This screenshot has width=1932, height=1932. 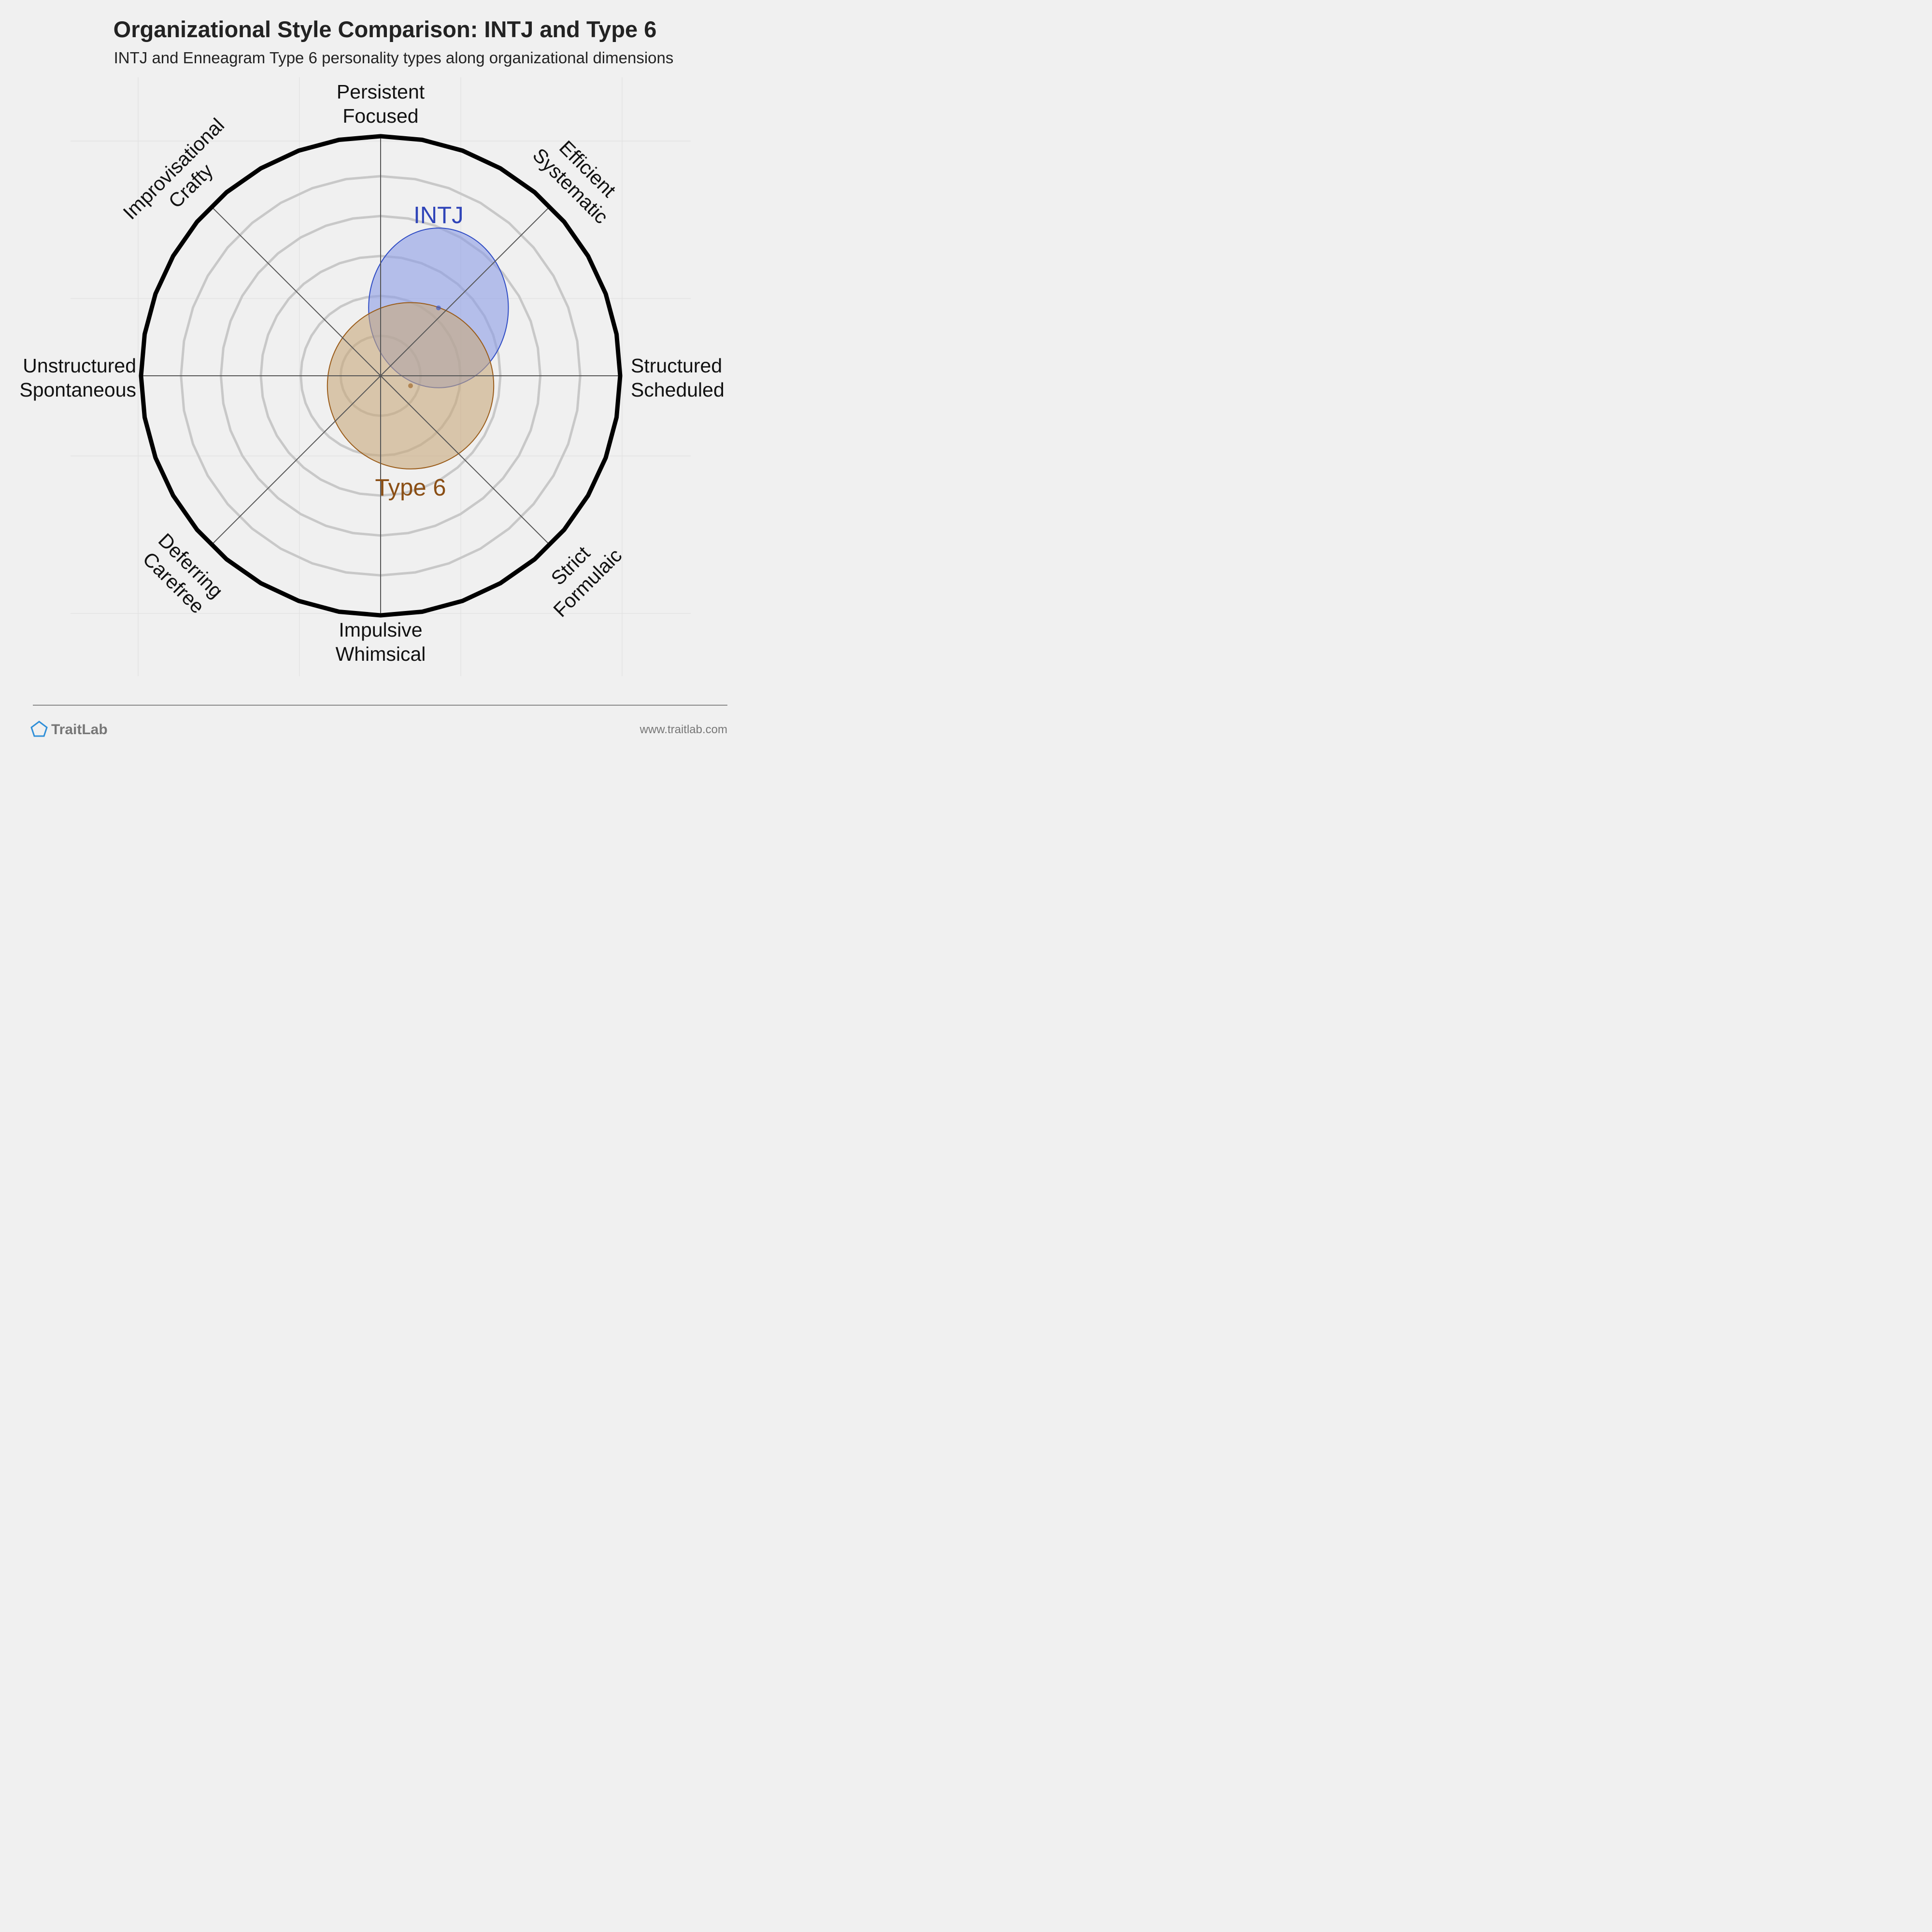 What do you see at coordinates (683, 729) in the screenshot?
I see `footer-url: www.traitlab.com` at bounding box center [683, 729].